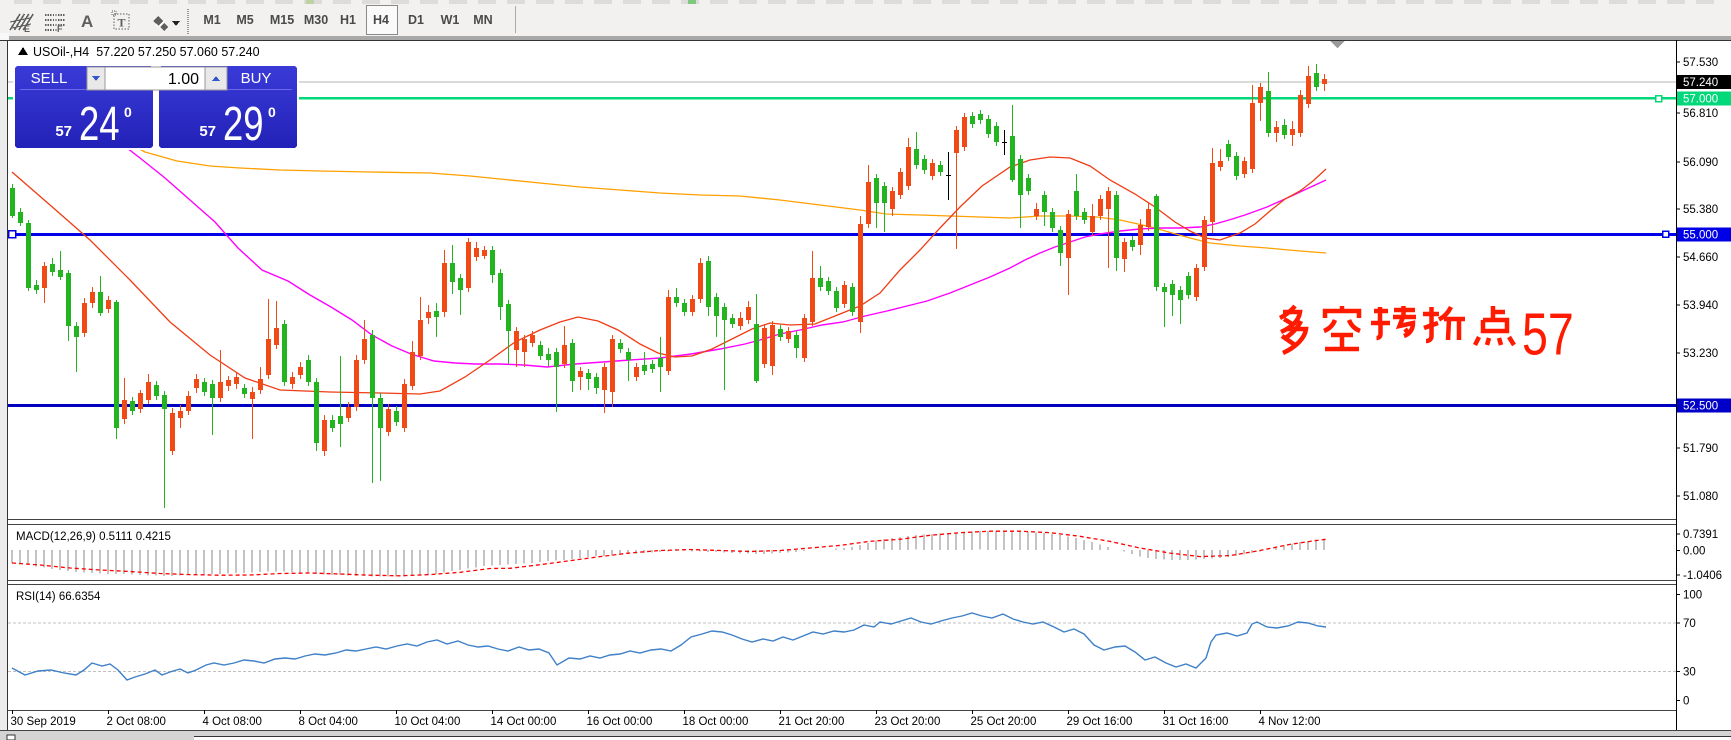 This screenshot has width=1731, height=740. What do you see at coordinates (27, 29) in the screenshot?
I see `svg-text: E` at bounding box center [27, 29].